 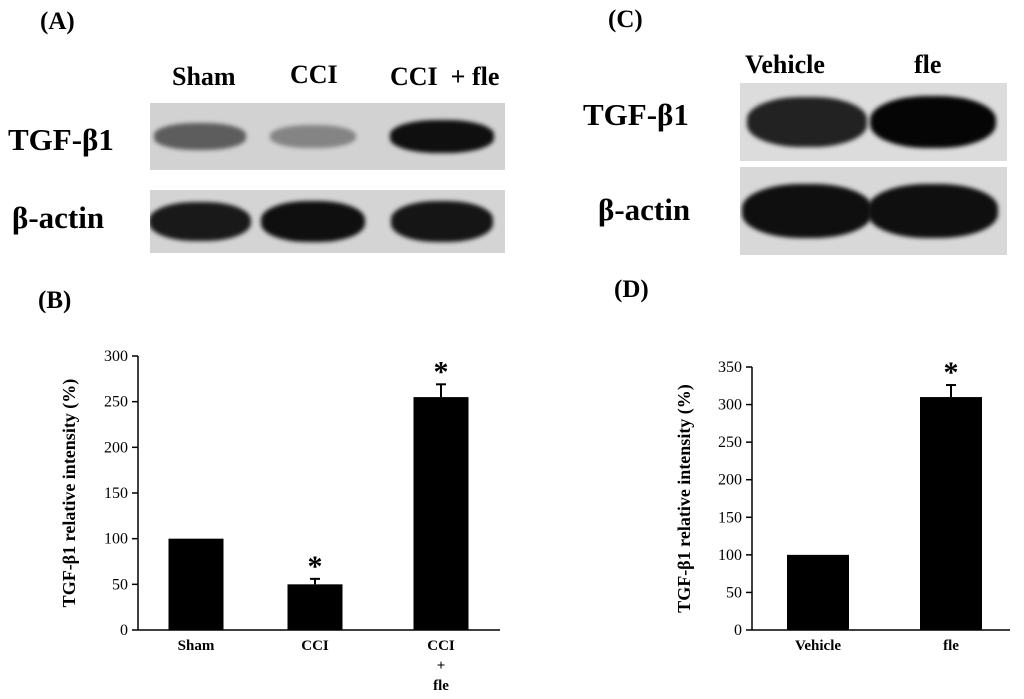 What do you see at coordinates (116, 539) in the screenshot?
I see `chart-b-ytick-label-2: 100` at bounding box center [116, 539].